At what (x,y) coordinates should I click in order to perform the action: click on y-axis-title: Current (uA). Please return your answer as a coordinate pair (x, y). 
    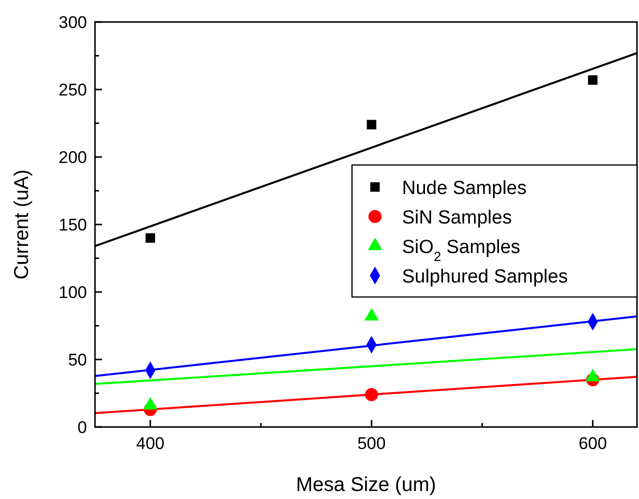
    Looking at the image, I should click on (22, 224).